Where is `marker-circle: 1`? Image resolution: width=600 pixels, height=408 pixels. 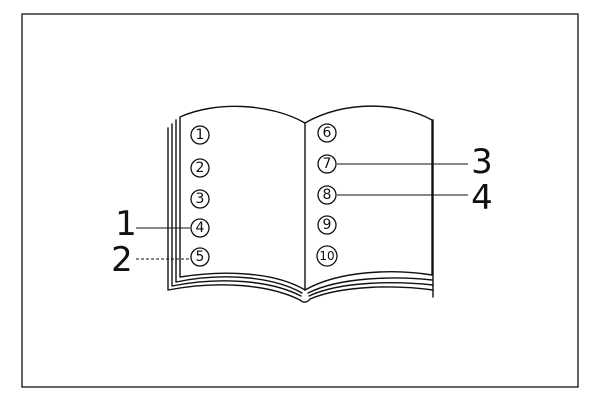 marker-circle: 1 is located at coordinates (200, 135).